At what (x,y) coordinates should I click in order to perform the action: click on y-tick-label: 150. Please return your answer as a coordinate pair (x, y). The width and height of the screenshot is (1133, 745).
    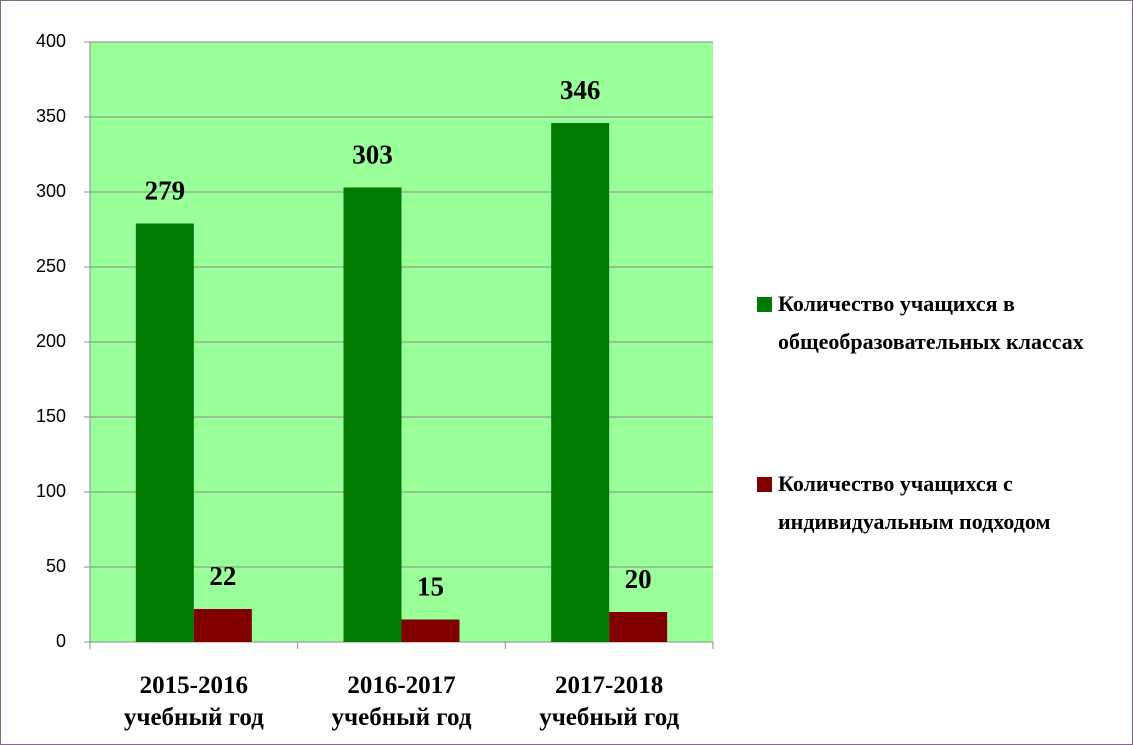
    Looking at the image, I should click on (51, 416).